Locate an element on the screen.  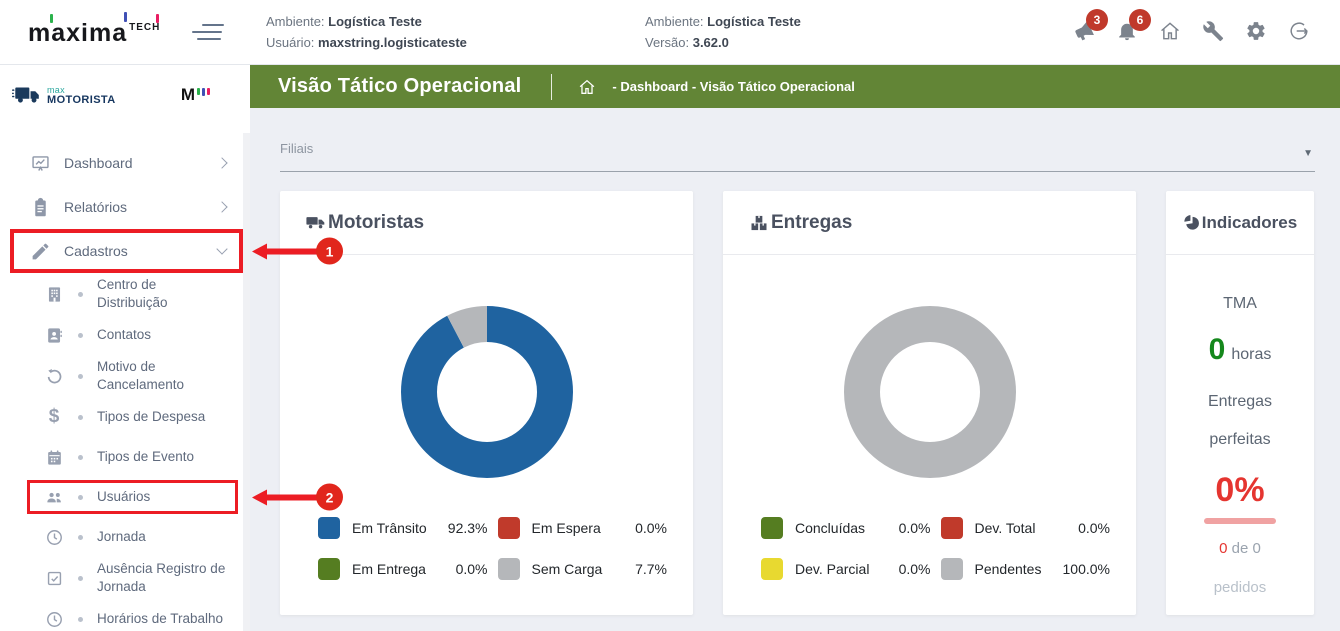
announcements-icon: 3 is located at coordinates (1089, 26).